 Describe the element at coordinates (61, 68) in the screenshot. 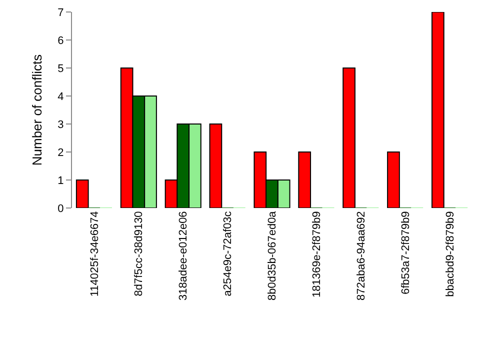

I see `y-tick-label: 5` at that location.